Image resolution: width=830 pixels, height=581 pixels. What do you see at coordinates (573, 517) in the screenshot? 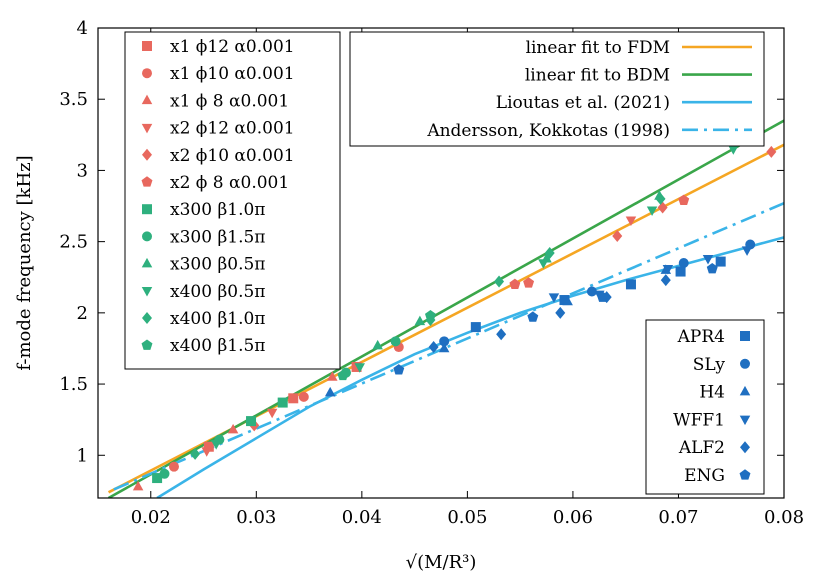
I see `x-tick-label: 0.06` at bounding box center [573, 517].